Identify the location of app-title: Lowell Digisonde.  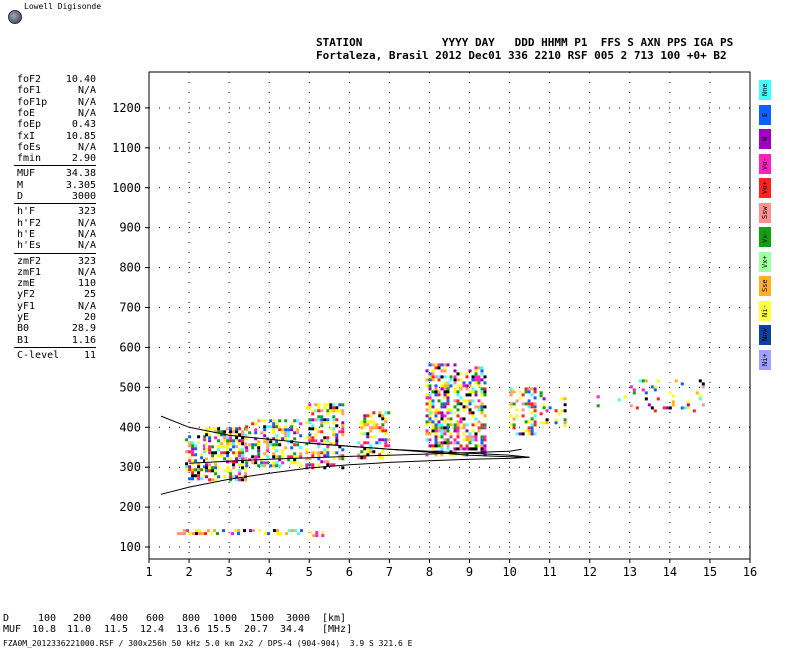
(63, 6).